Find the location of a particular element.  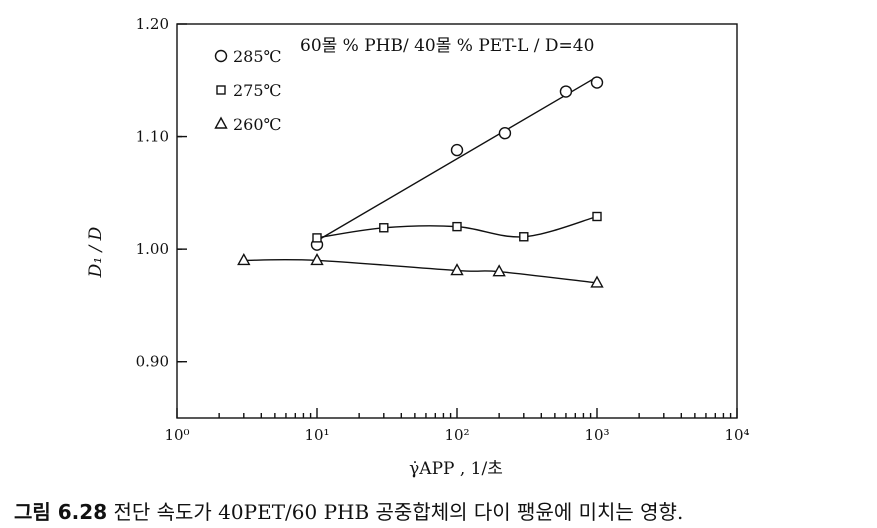

x-axis: 10⁰ 10¹ 10² 10³ 10⁴ is located at coordinates (457, 426).